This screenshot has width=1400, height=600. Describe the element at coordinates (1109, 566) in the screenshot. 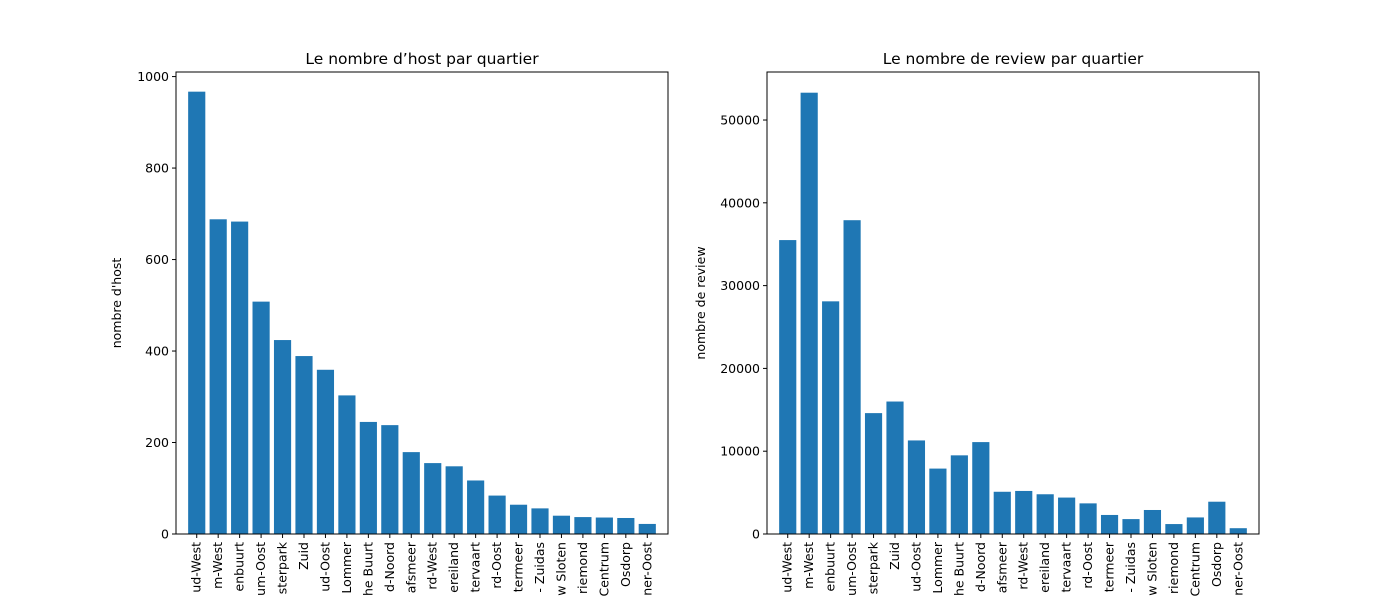

I see `x-tick-label: termeer` at that location.